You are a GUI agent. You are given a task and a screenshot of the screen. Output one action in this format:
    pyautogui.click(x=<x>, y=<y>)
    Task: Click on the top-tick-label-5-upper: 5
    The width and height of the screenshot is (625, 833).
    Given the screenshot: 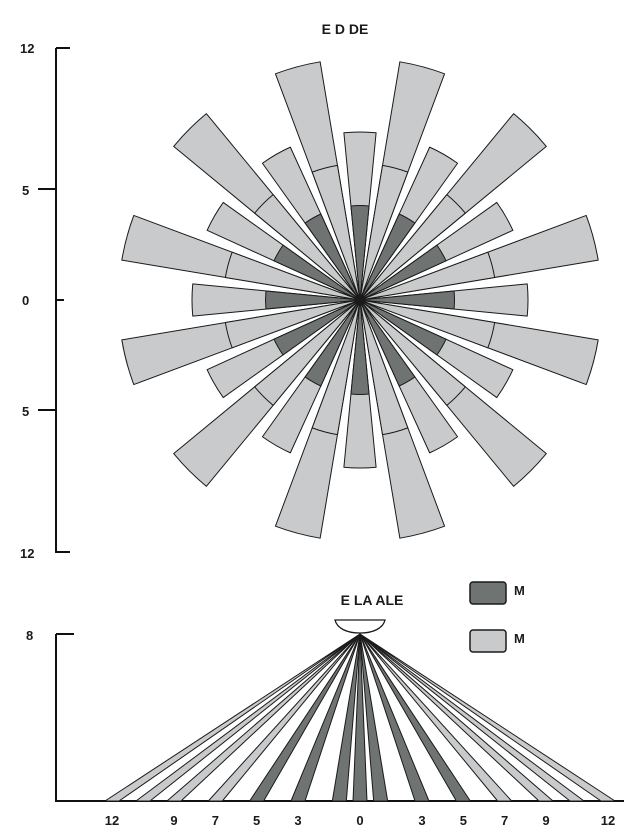 What is the action you would take?
    pyautogui.click(x=25, y=190)
    